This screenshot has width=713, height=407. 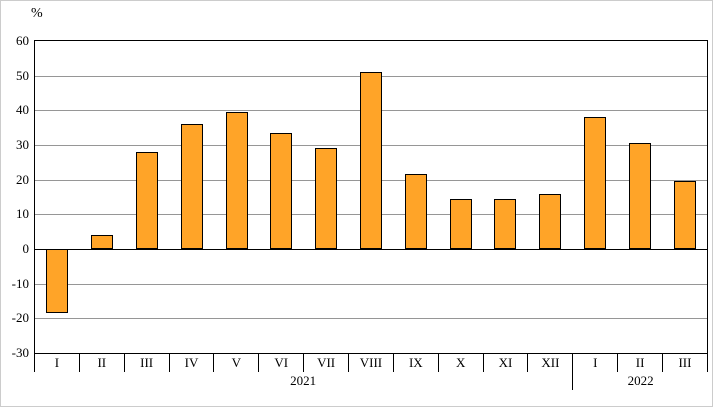 I want to click on x-axis-label: IX, so click(x=416, y=363).